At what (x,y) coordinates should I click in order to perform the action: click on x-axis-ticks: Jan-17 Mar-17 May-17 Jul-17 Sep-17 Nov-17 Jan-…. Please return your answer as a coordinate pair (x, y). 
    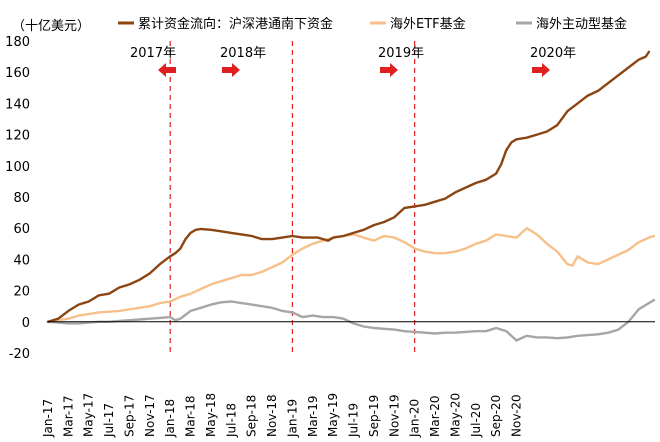
    Looking at the image, I should click on (282, 415).